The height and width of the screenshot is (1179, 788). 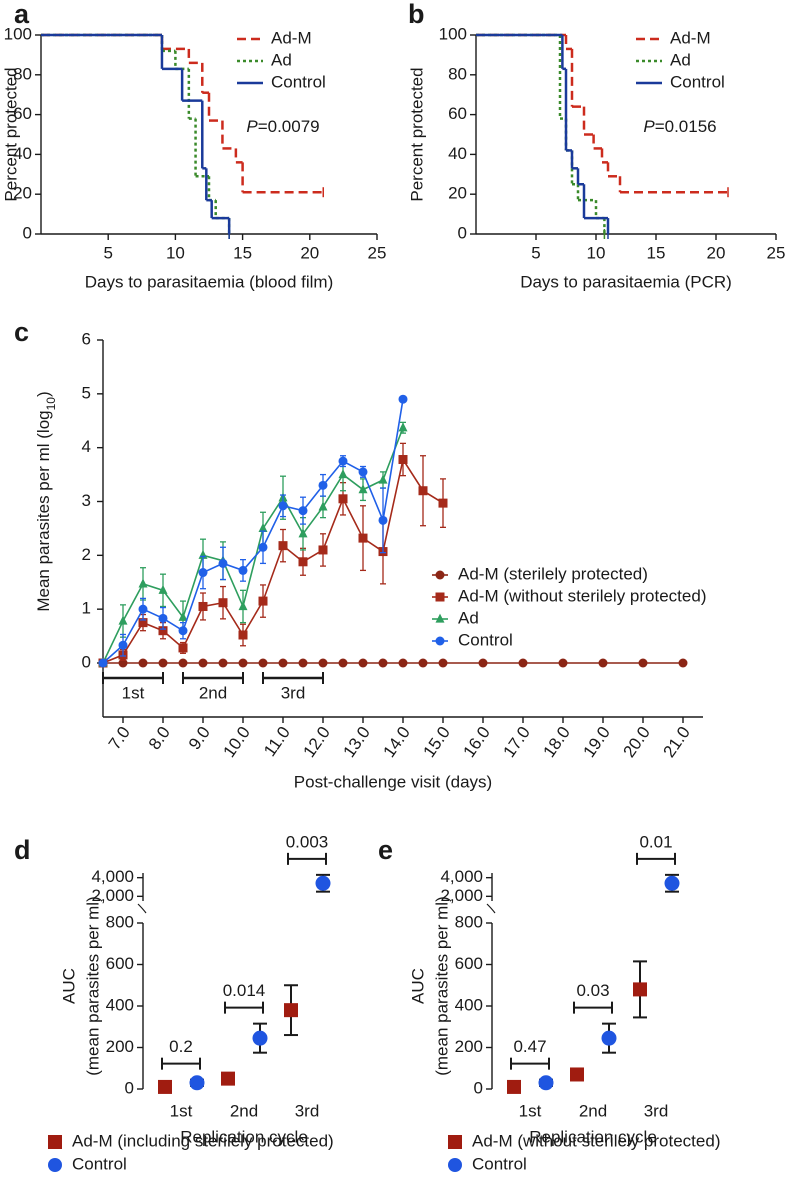 I want to click on x-tick-label: 10.0, so click(x=236, y=742).